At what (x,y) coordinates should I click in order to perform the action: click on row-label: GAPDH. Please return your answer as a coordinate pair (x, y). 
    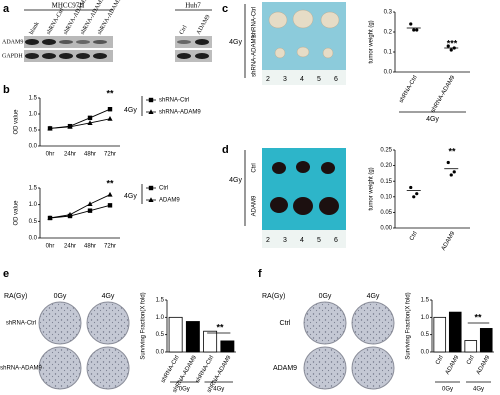
    Looking at the image, I should click on (12, 56).